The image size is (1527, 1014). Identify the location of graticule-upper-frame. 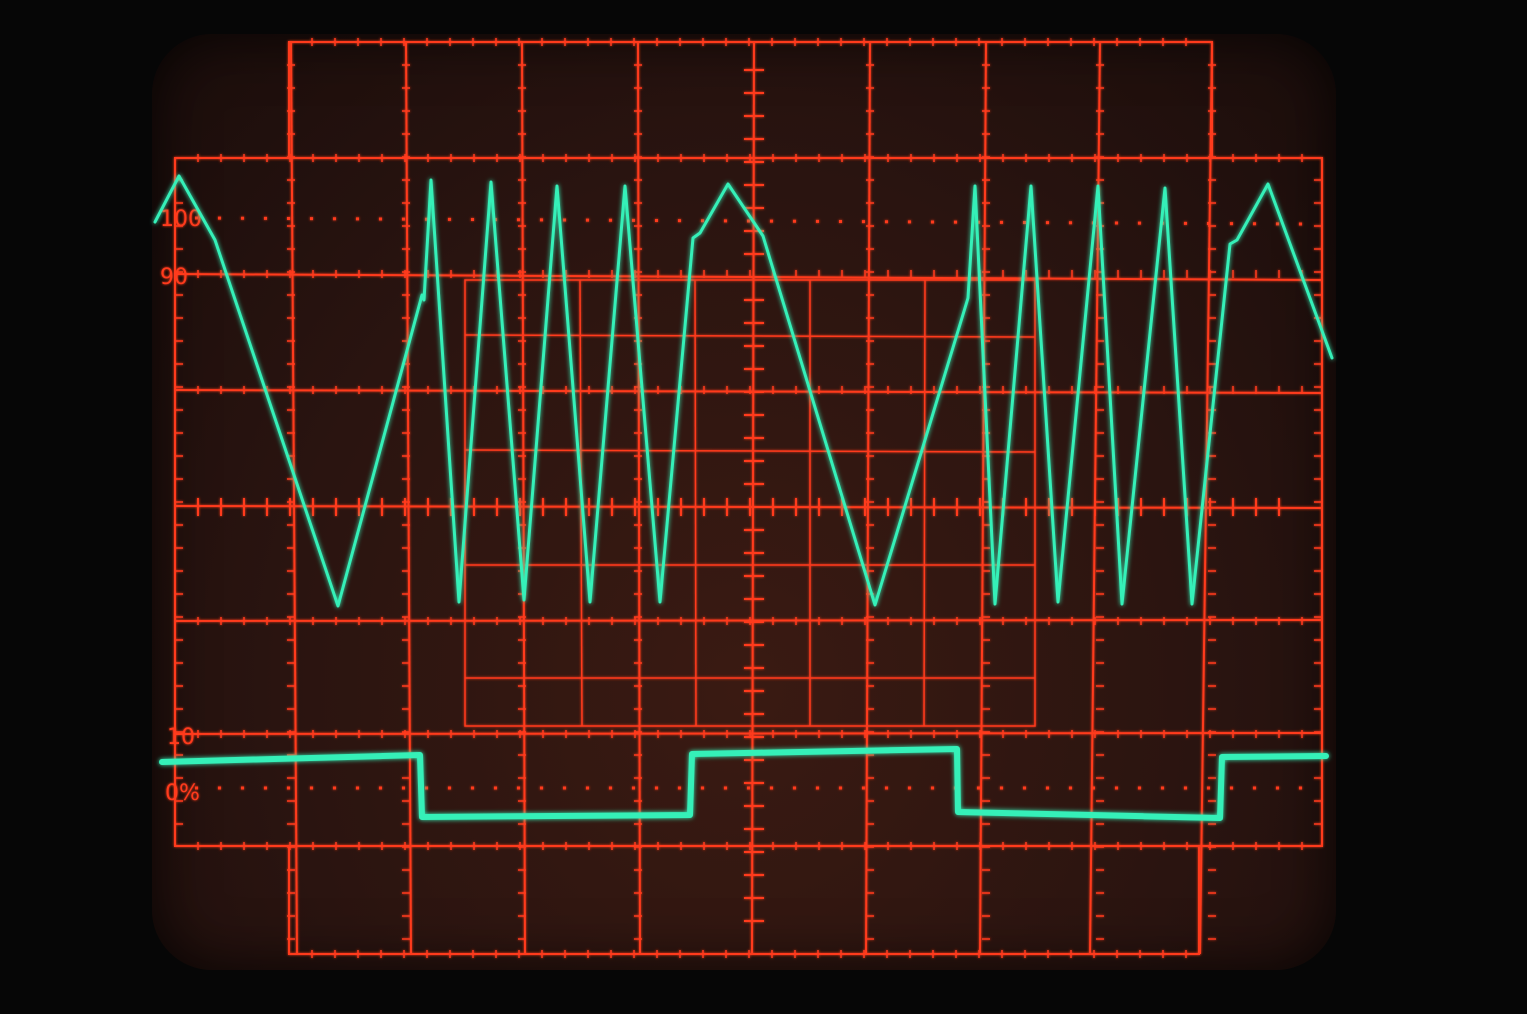
(750, 100).